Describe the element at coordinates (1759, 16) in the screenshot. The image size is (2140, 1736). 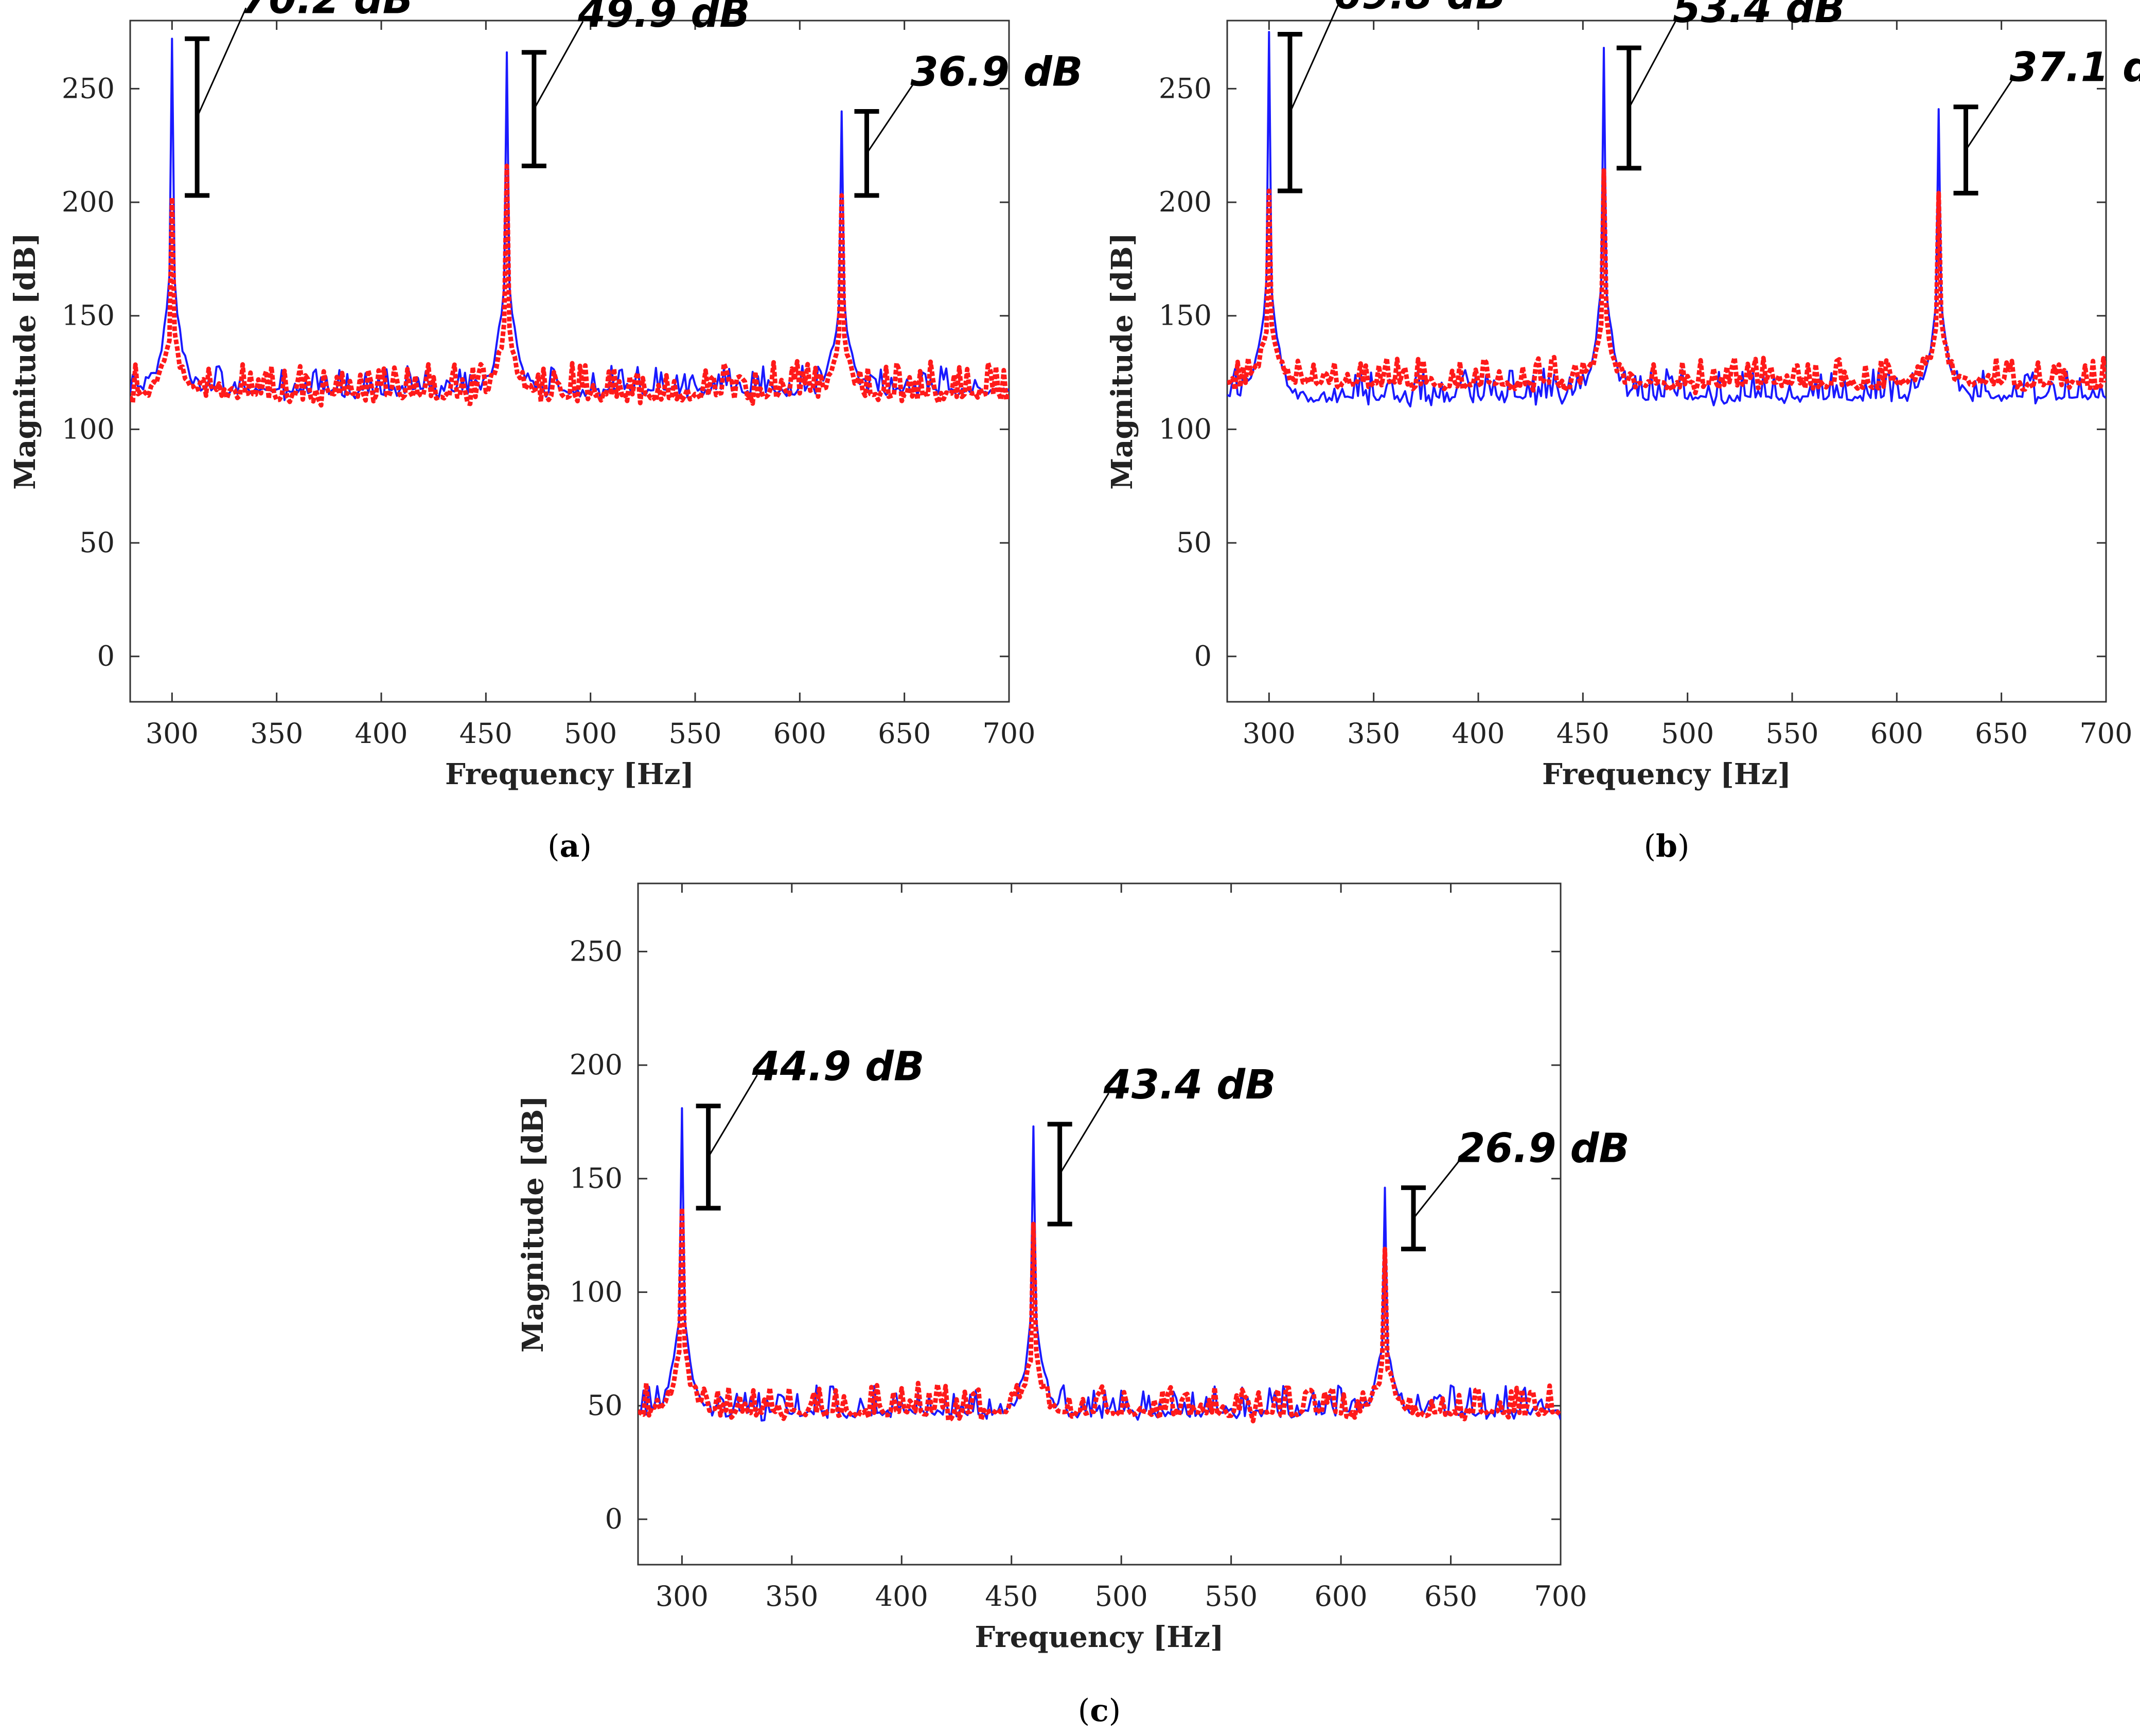
I see `annotation-label: 53.4 dB` at that location.